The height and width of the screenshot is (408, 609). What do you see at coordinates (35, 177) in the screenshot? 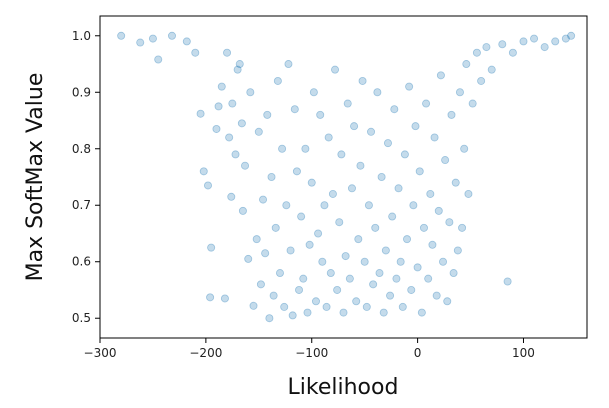
I see `y-axis-title: Max SoftMax Value` at bounding box center [35, 177].